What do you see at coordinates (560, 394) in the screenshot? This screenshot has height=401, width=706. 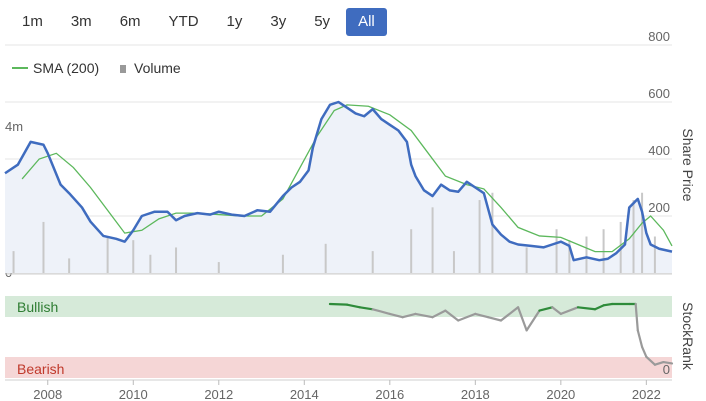 I see `x-tick-label: 2020` at bounding box center [560, 394].